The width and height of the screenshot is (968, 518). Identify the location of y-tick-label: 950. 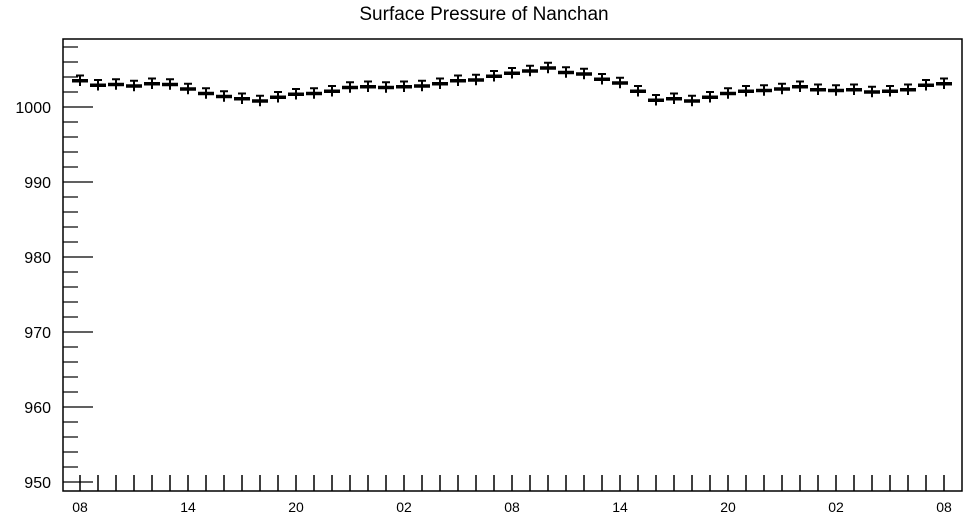
(37, 483).